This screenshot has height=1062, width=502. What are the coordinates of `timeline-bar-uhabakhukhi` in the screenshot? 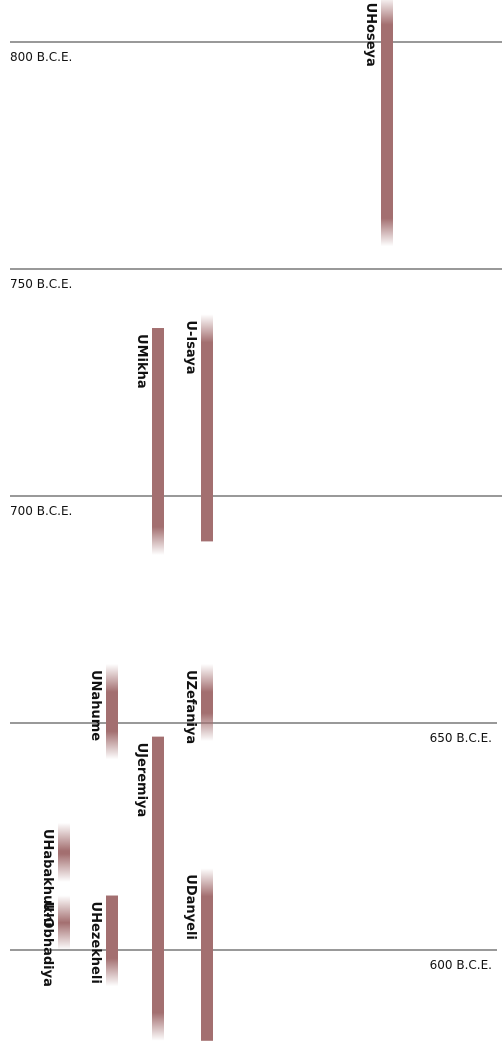 It's located at (64, 852).